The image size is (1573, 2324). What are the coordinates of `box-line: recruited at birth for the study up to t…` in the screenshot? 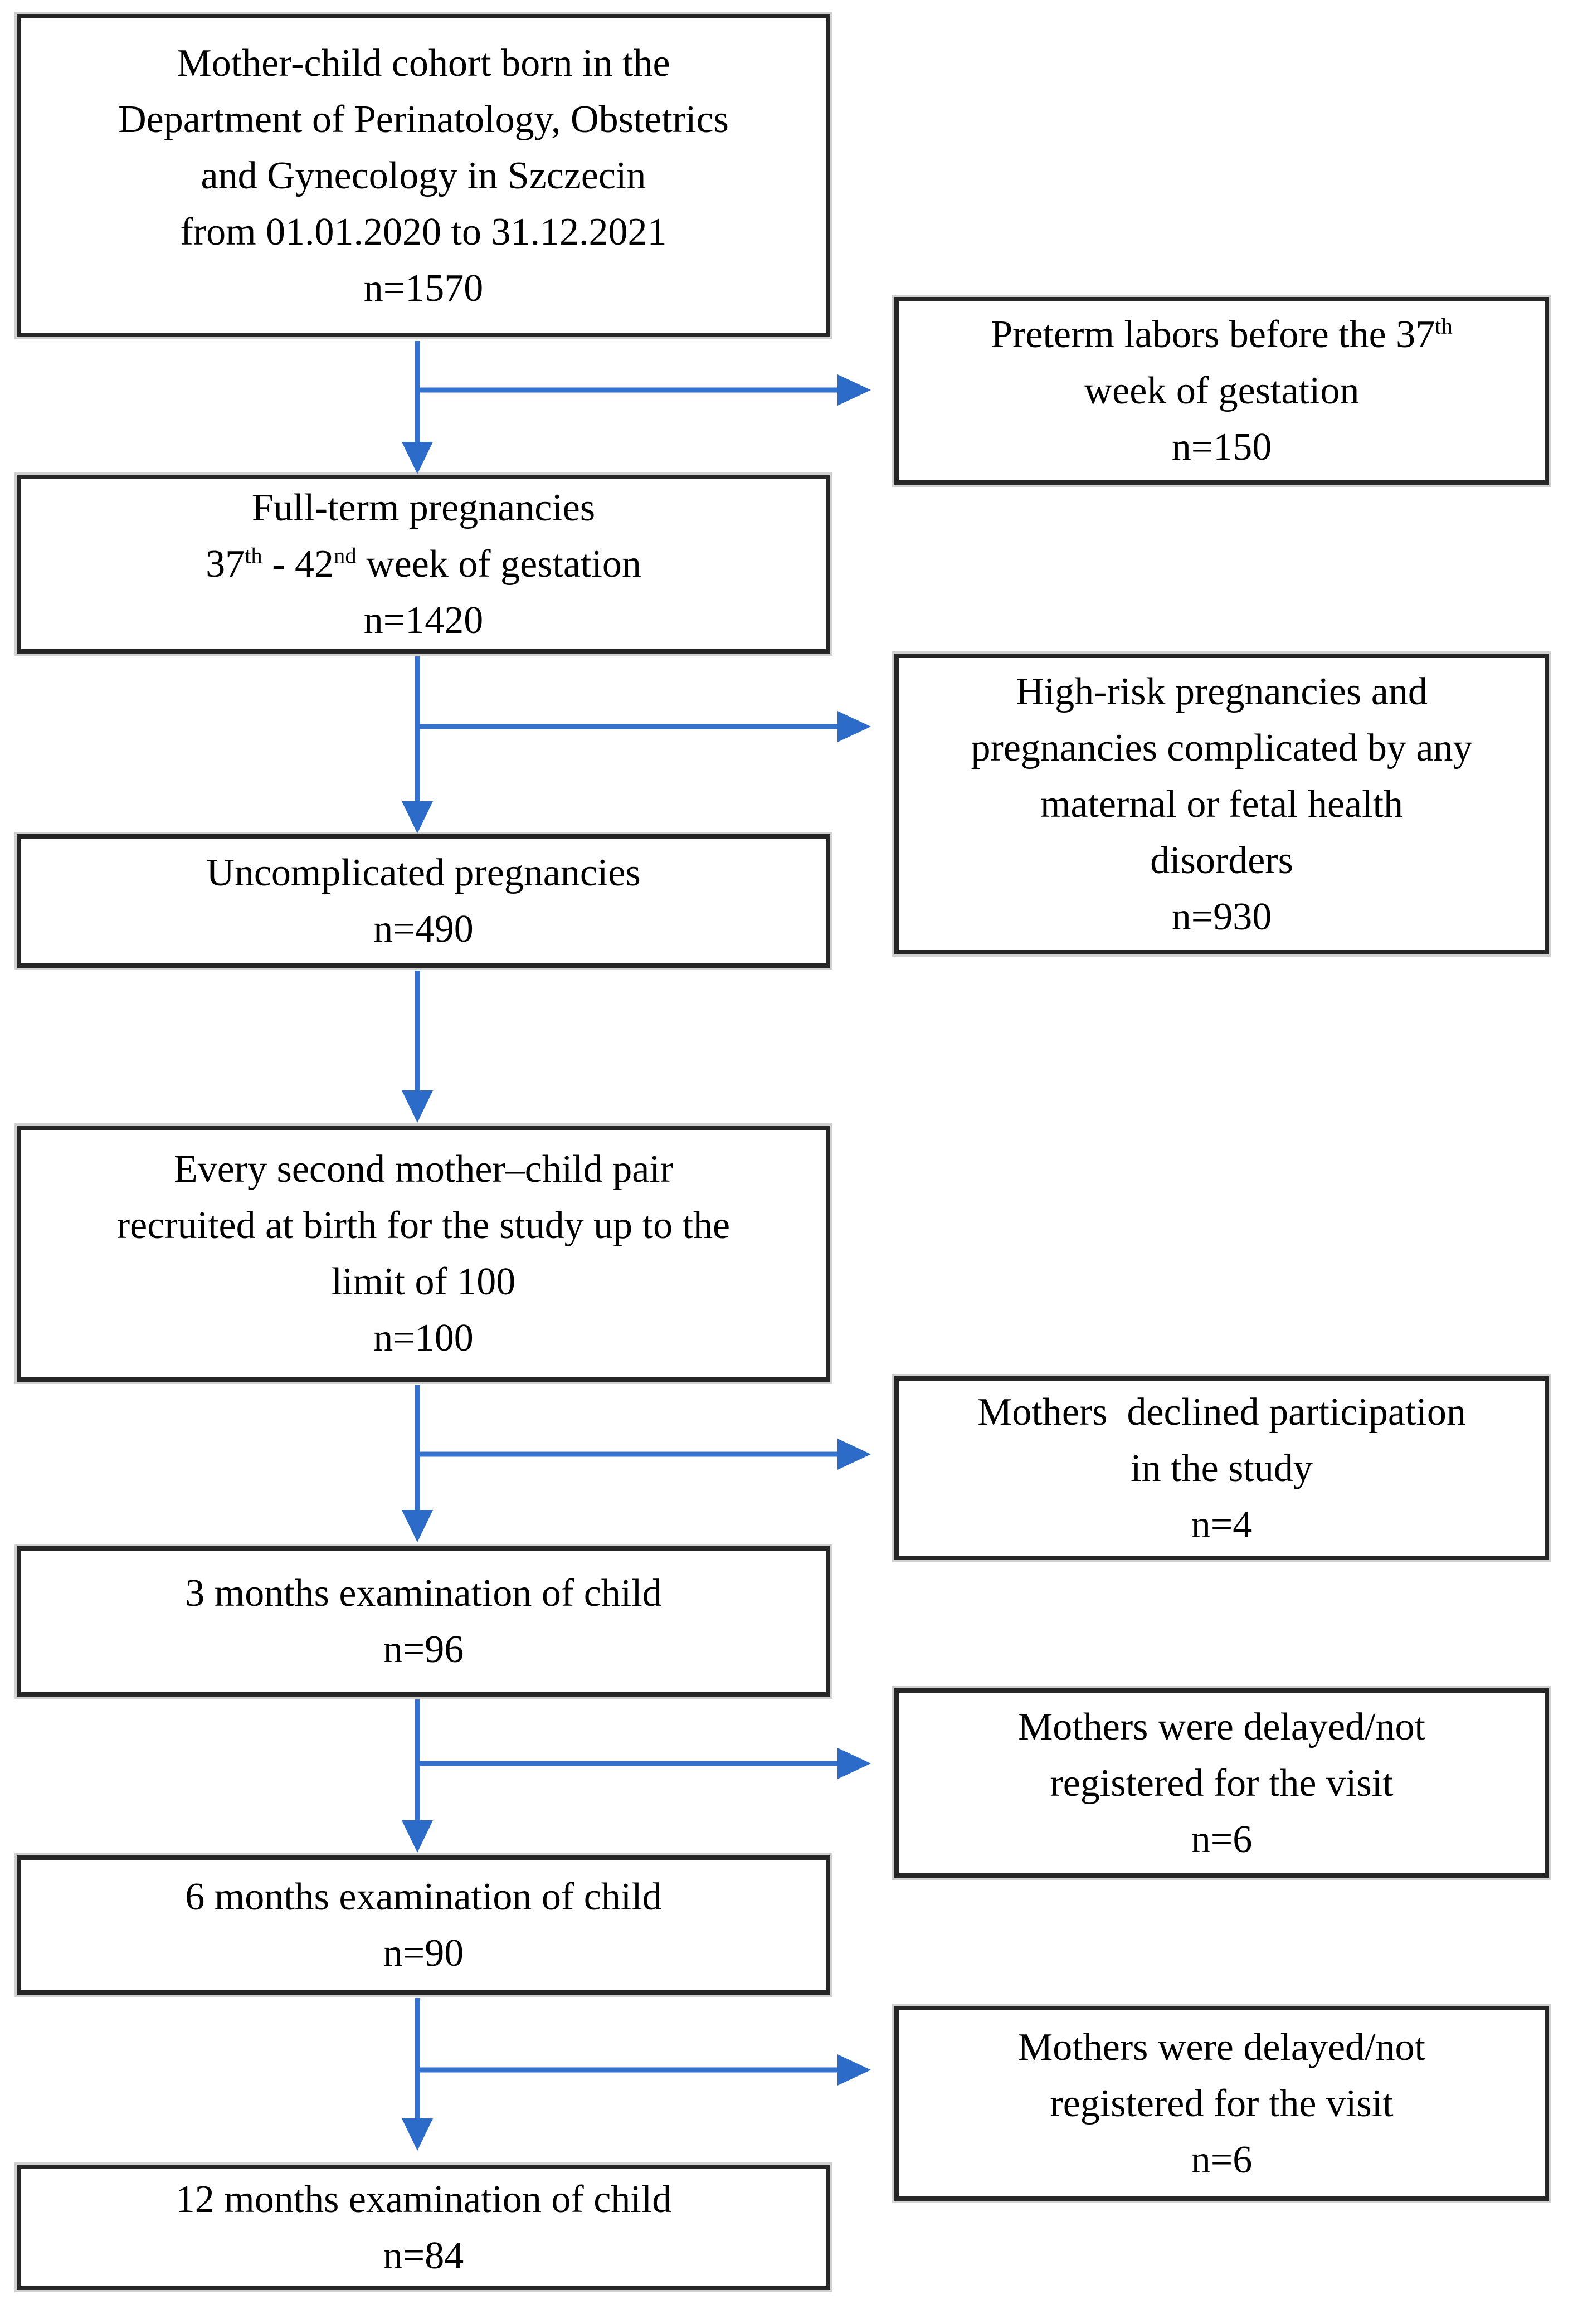 It's located at (423, 1225).